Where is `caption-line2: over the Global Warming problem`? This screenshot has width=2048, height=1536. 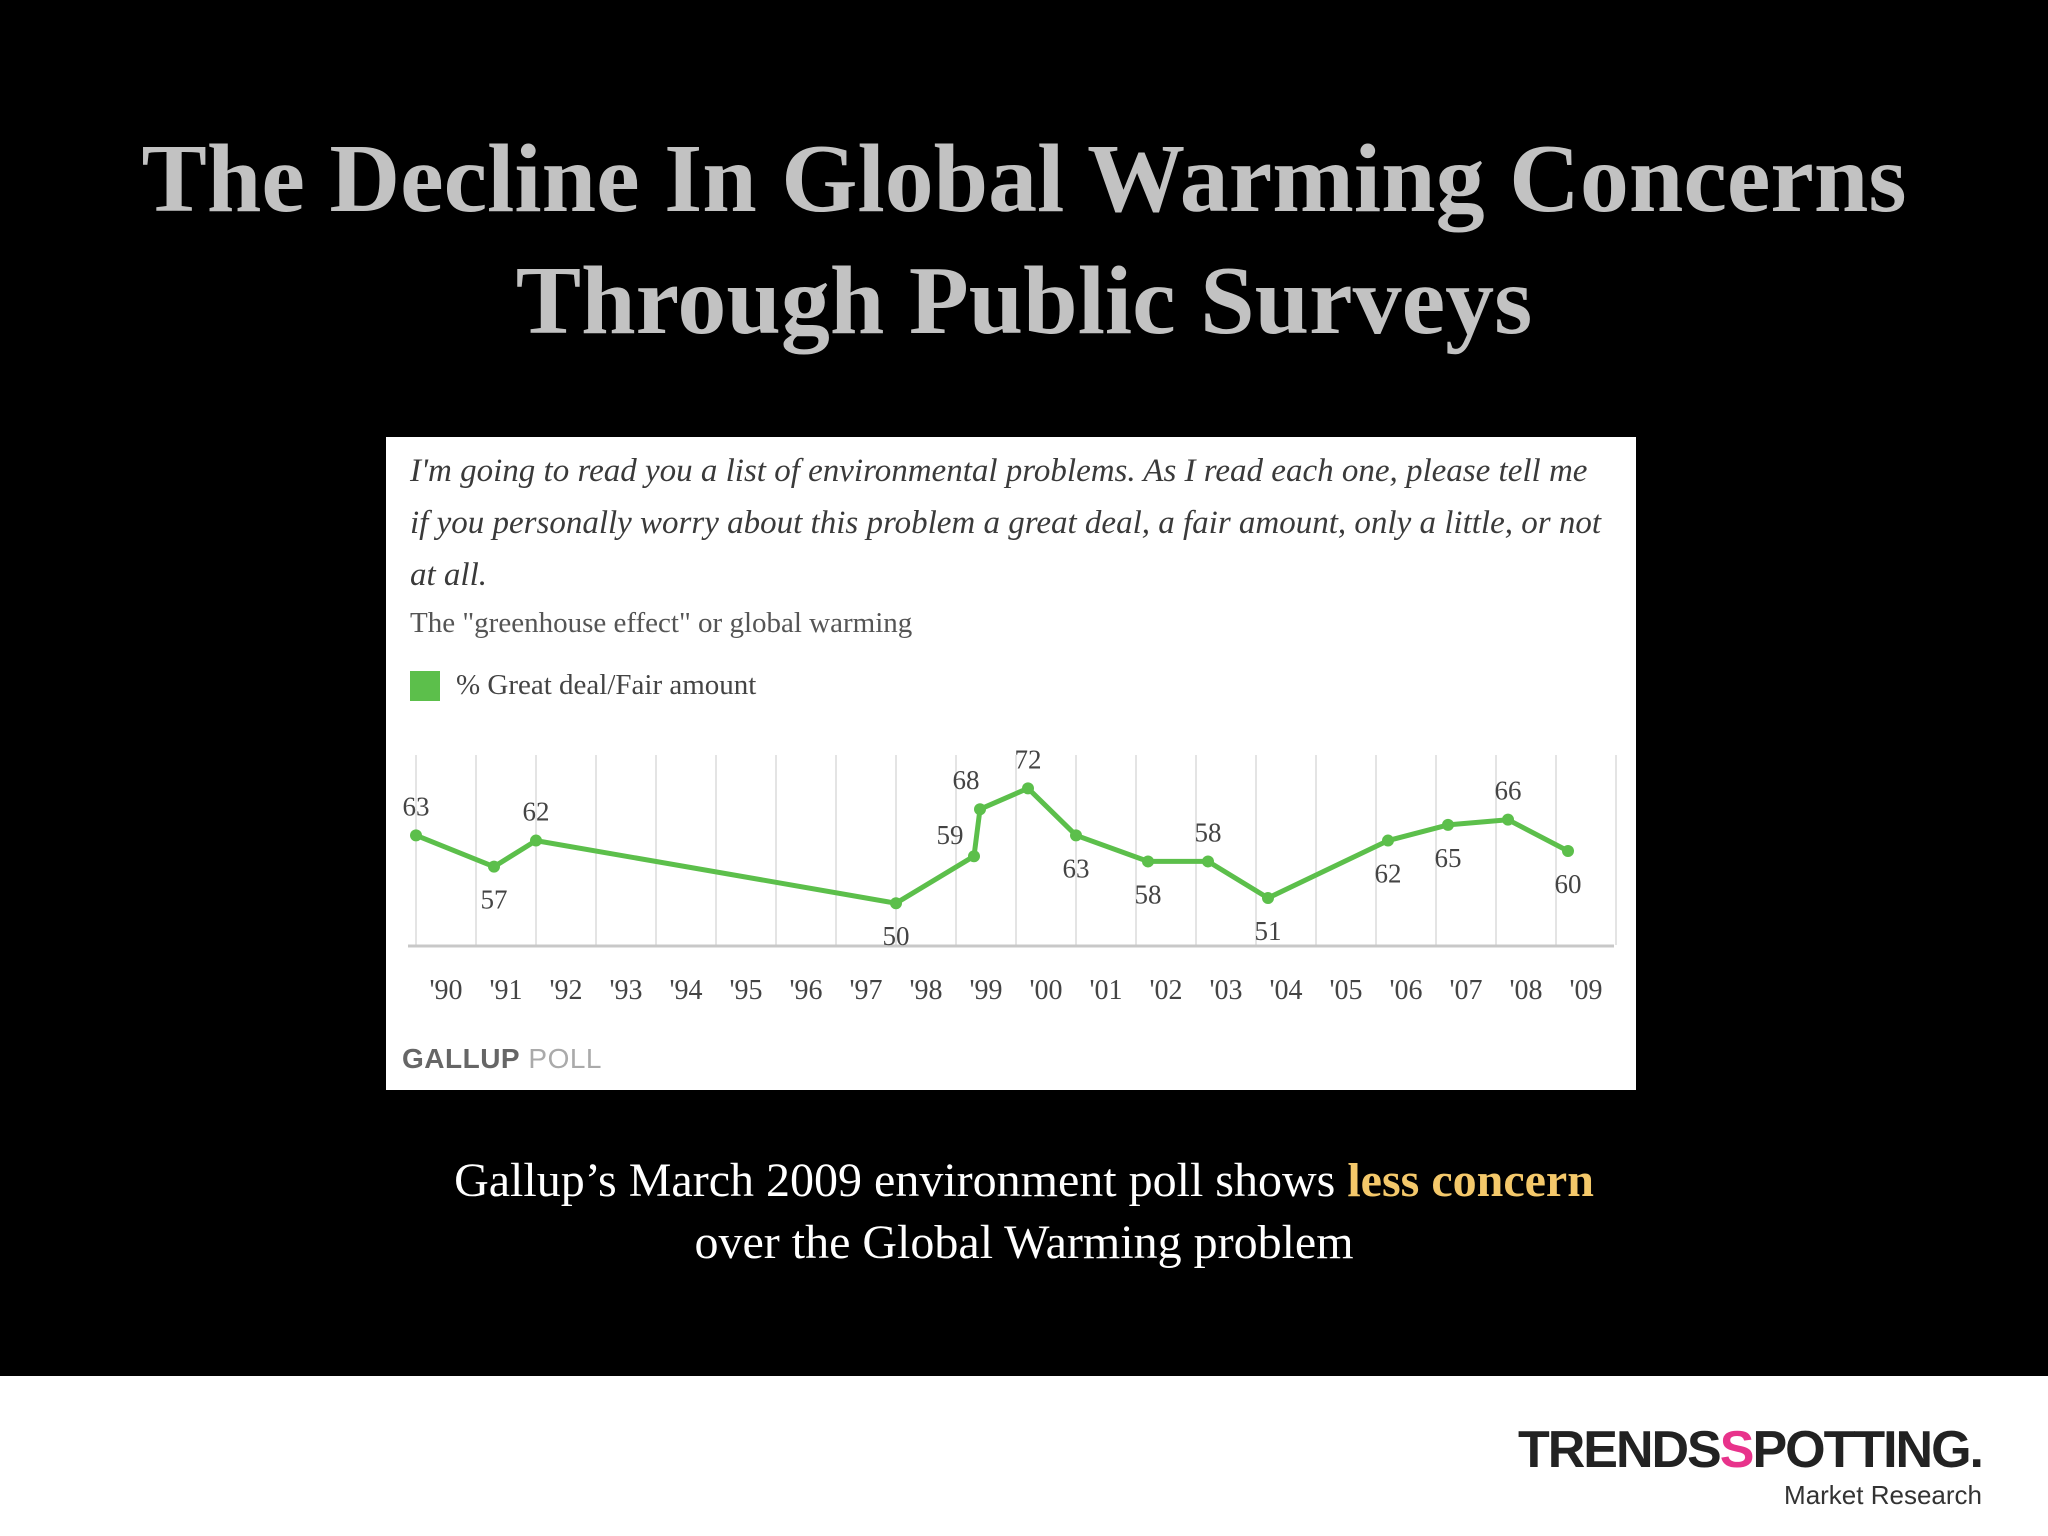 caption-line2: over the Global Warming problem is located at coordinates (1024, 1242).